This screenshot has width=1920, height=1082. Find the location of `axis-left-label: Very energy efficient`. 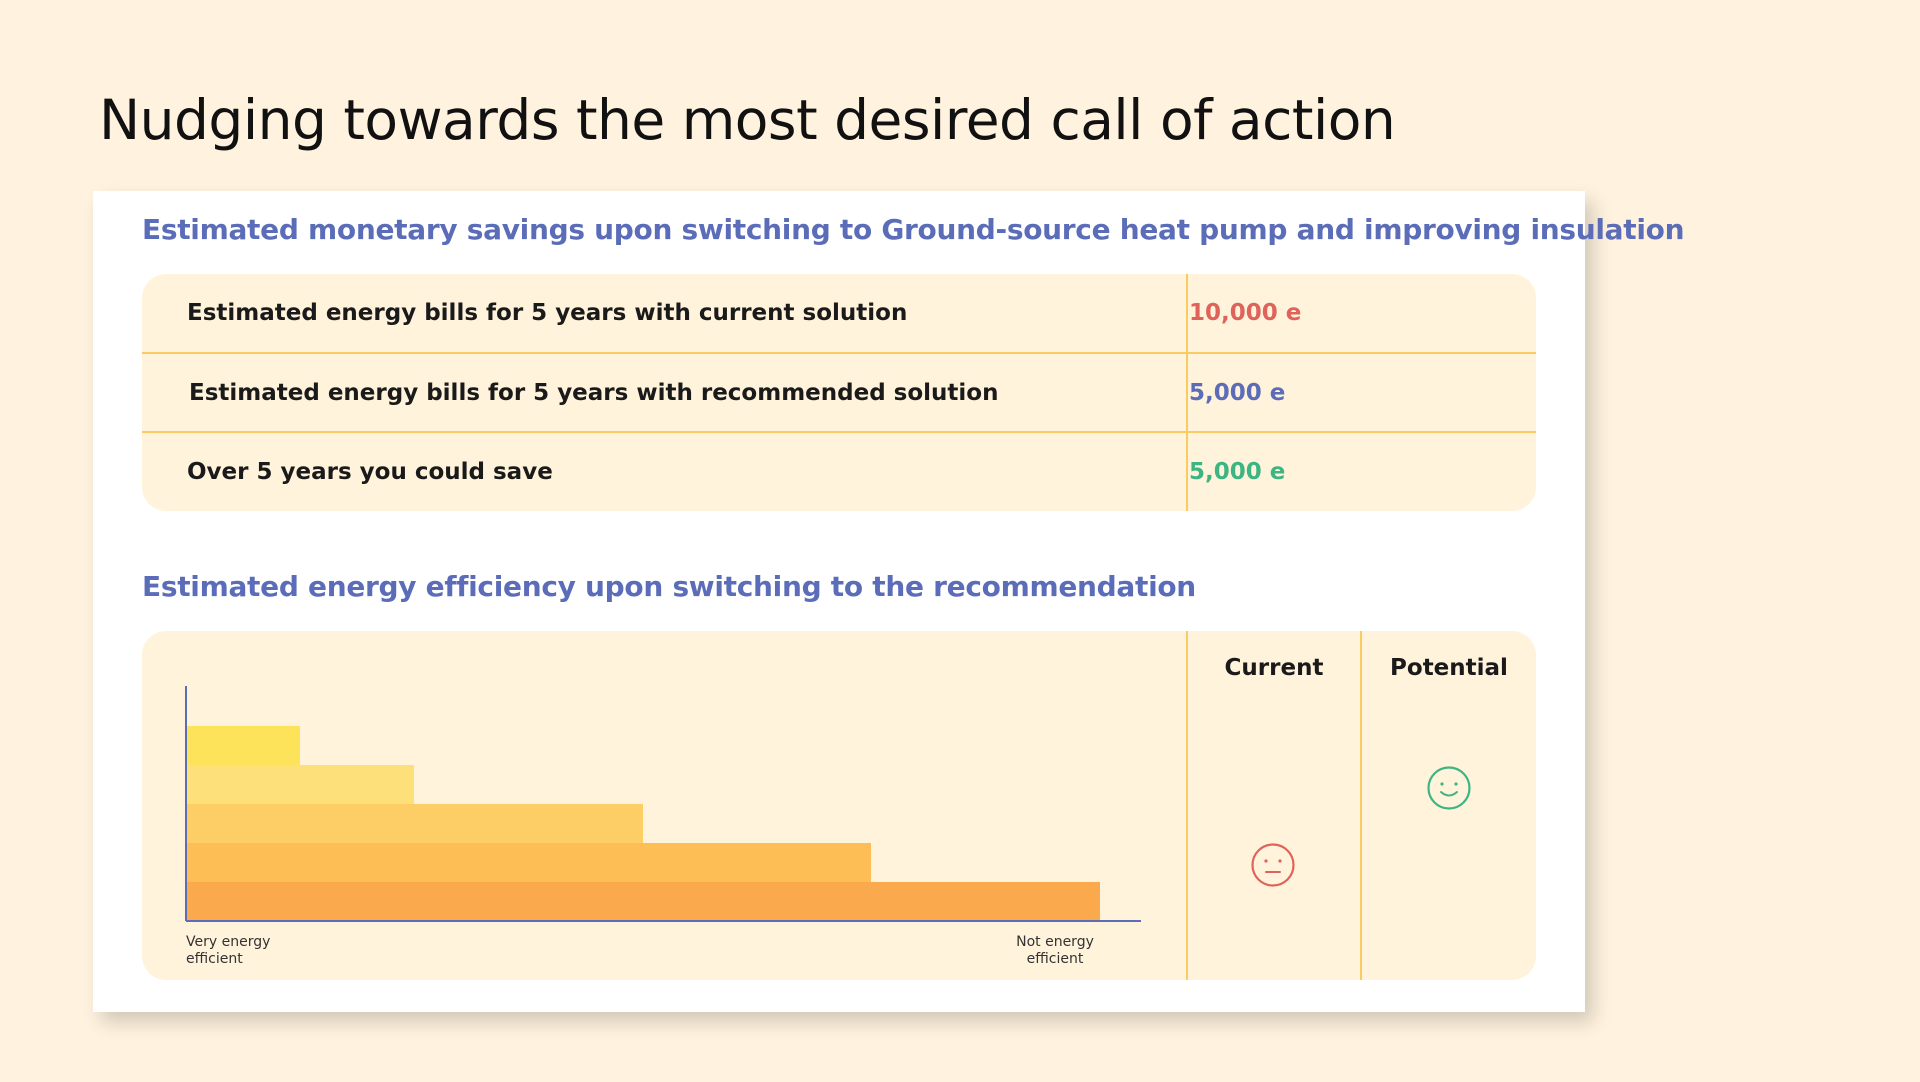

axis-left-label: Very energy efficient is located at coordinates (228, 951).